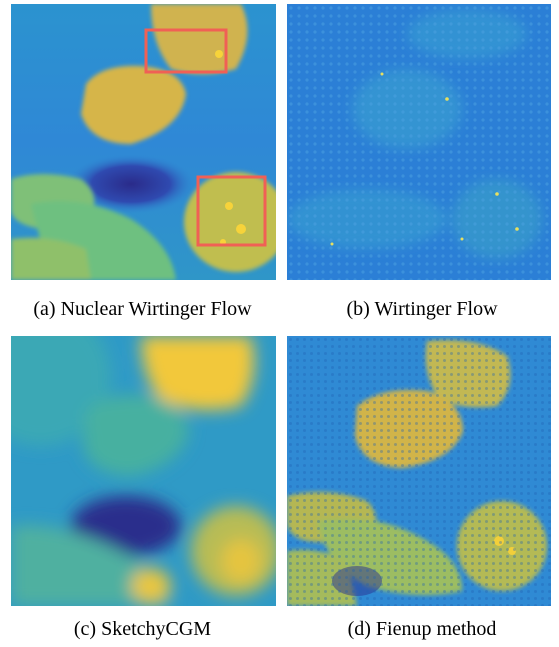 The height and width of the screenshot is (647, 559). What do you see at coordinates (422, 309) in the screenshot?
I see `caption-b: (b) Wirtinger Flow` at bounding box center [422, 309].